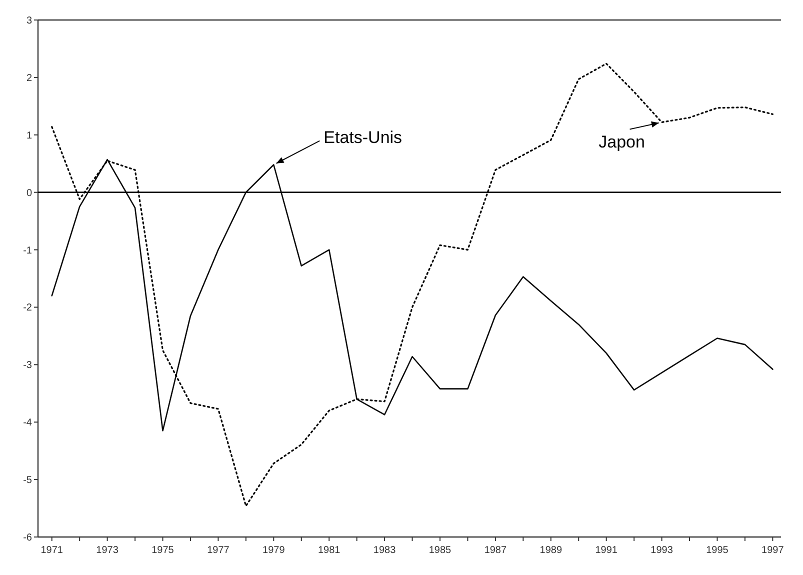 This screenshot has height=575, width=803. What do you see at coordinates (27, 480) in the screenshot?
I see `y-tick-label: -5` at bounding box center [27, 480].